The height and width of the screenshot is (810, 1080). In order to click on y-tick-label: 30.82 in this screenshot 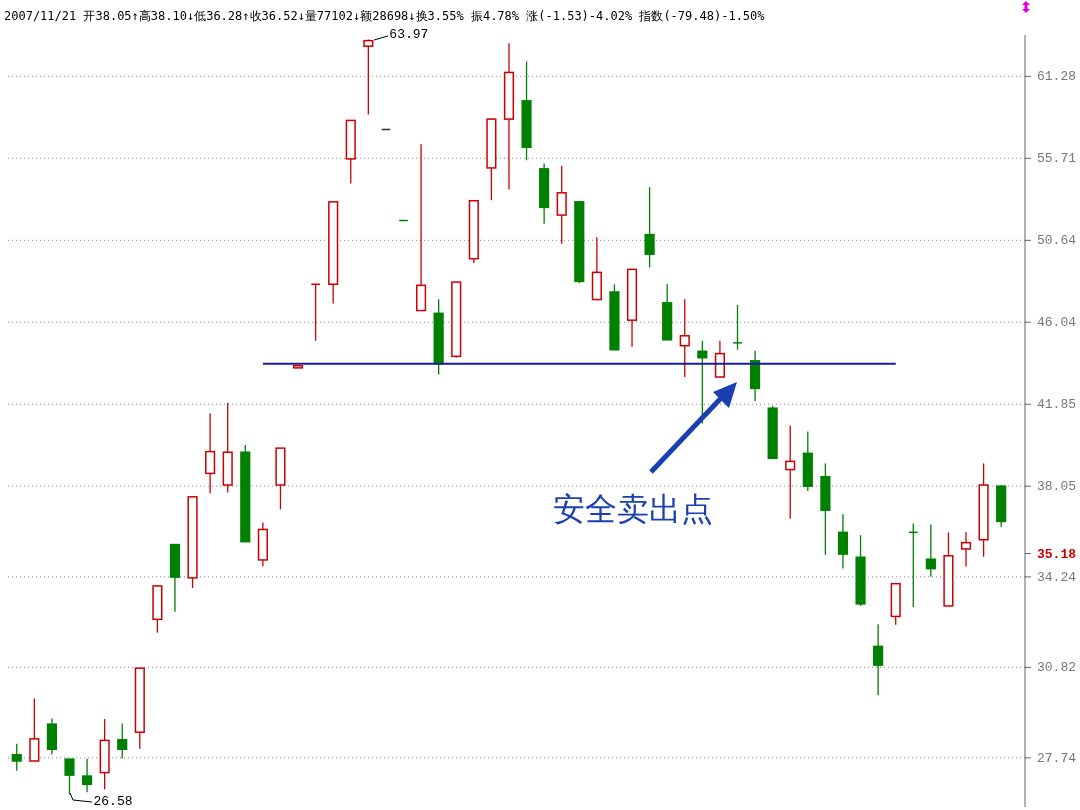, I will do `click(1057, 668)`.